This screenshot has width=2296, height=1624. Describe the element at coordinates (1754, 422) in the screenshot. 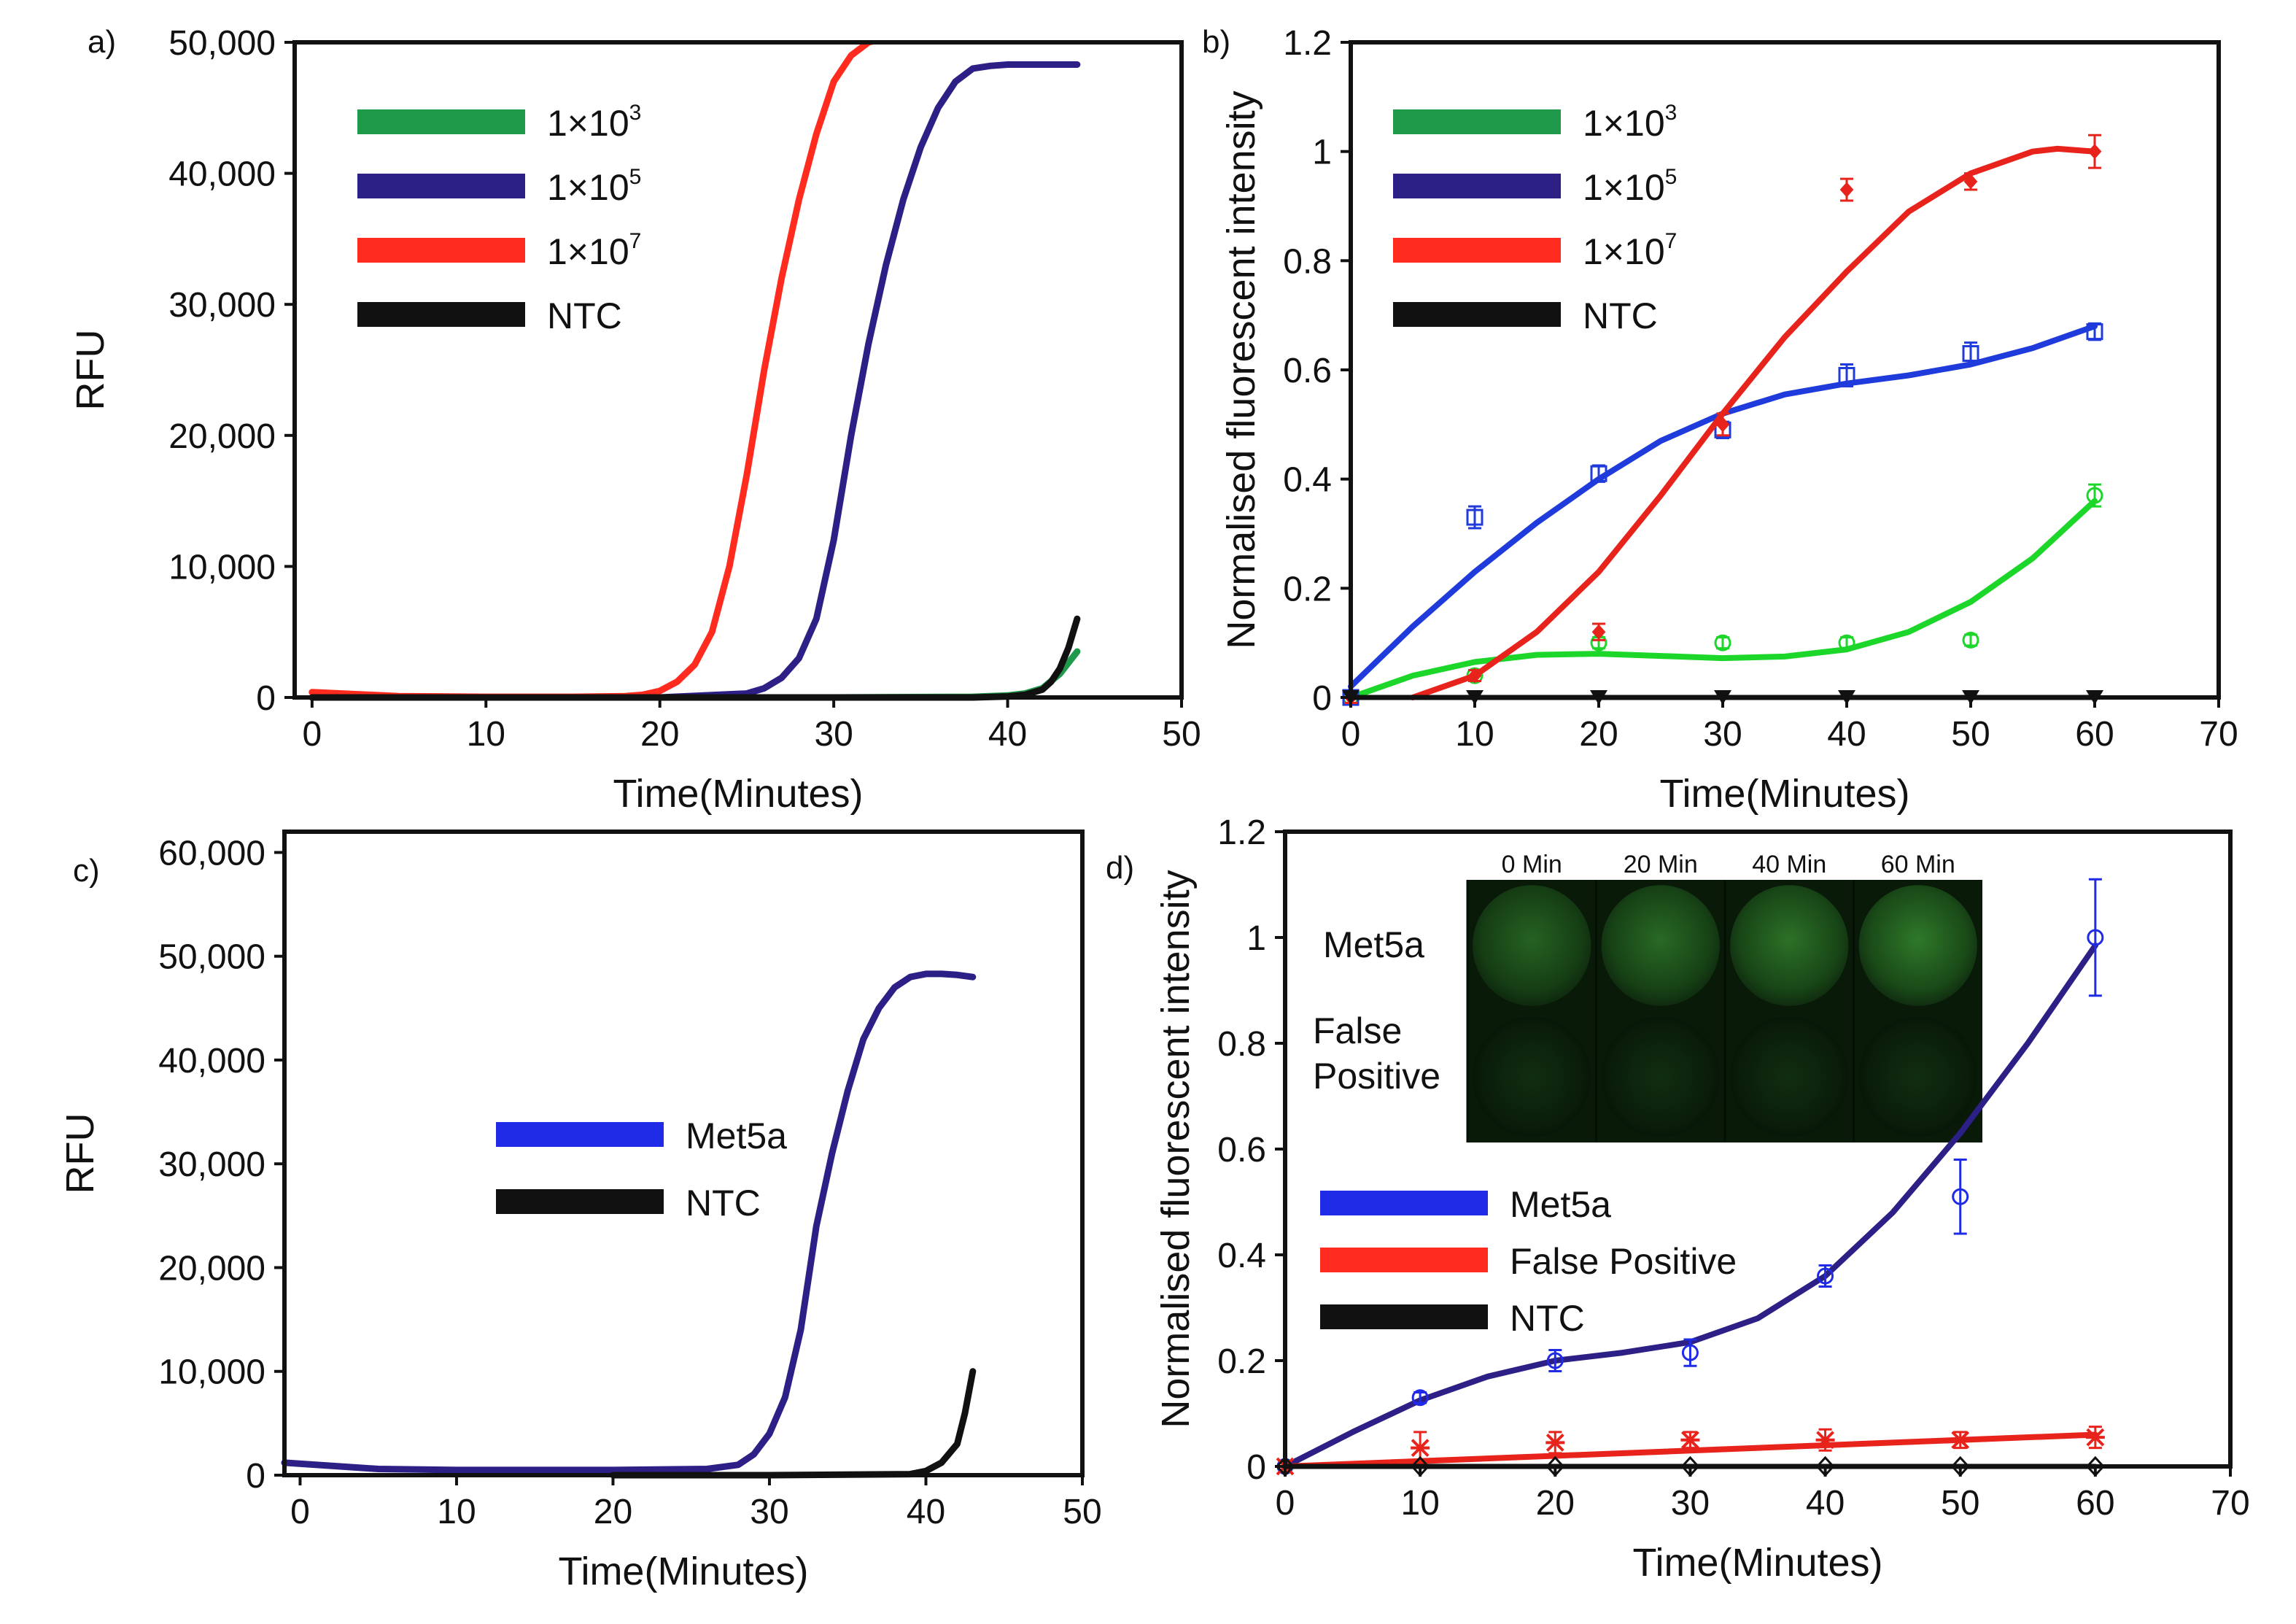

I see `fit-line` at that location.